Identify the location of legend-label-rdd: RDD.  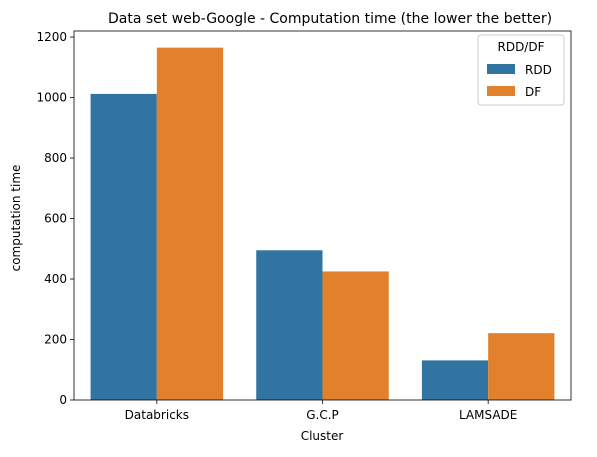
(538, 70).